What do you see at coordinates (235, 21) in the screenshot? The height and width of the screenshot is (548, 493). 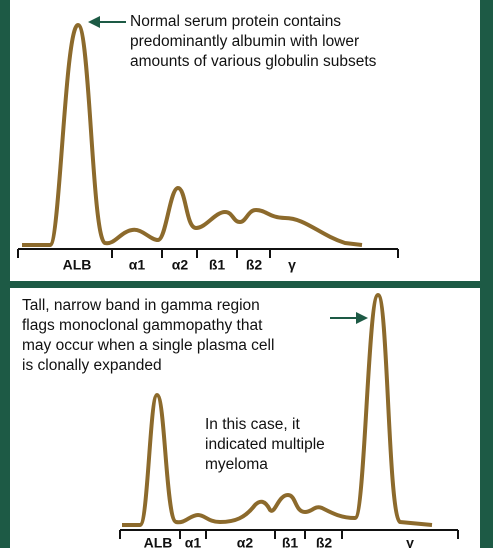 I see `annotation-line: Normal serum protein contains` at bounding box center [235, 21].